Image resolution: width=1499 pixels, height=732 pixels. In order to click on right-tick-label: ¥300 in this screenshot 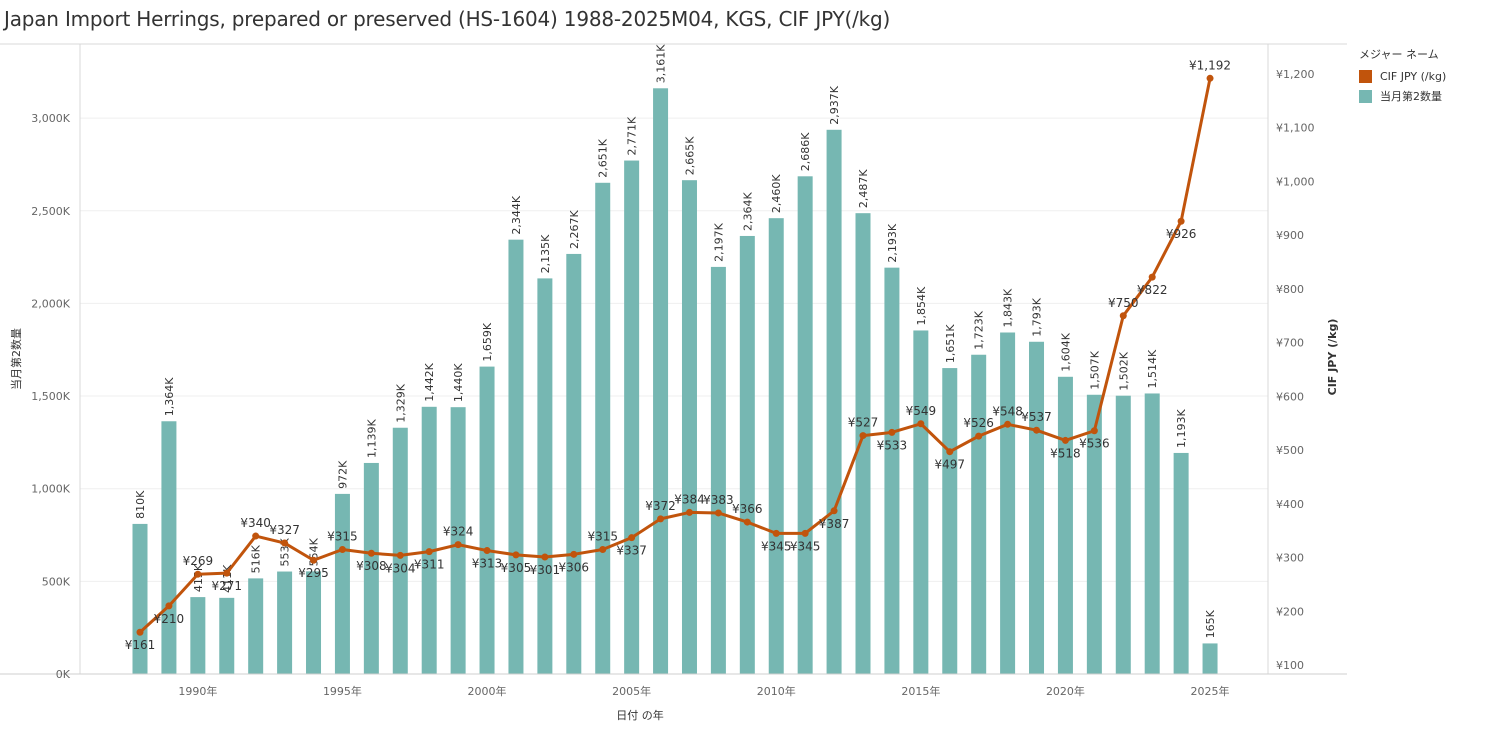, I will do `click(1290, 558)`.